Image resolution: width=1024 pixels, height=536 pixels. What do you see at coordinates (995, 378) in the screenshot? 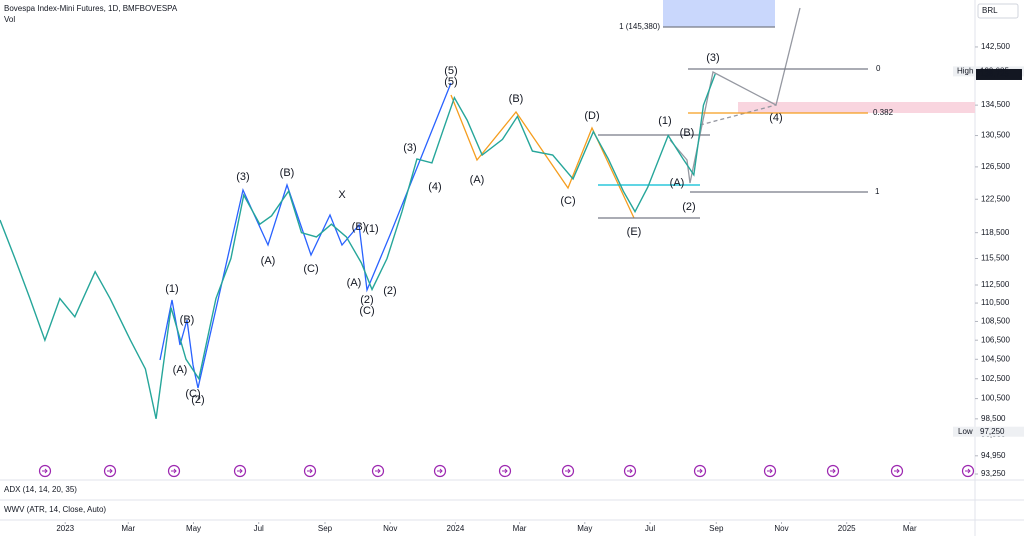
I see `y-tick-label: 102,500` at bounding box center [995, 378].